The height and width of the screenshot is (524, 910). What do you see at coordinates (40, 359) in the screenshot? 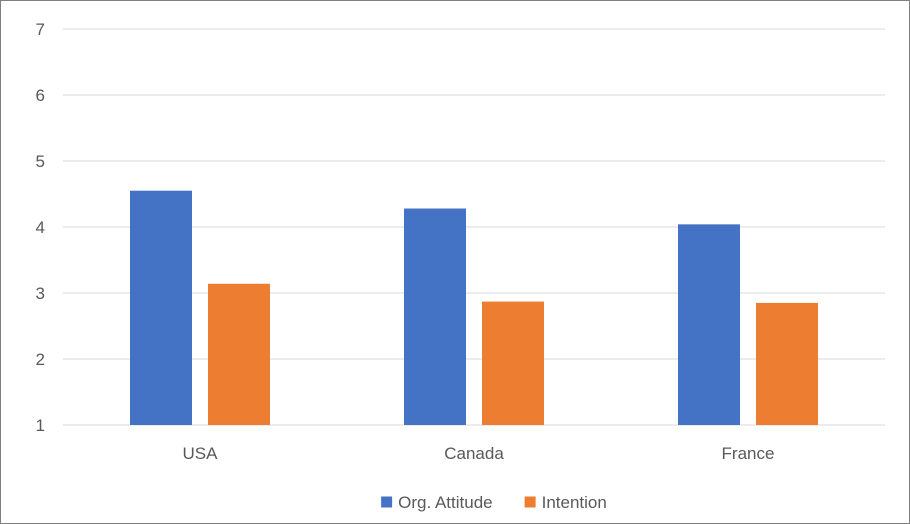
I see `y-tick-label: 2` at bounding box center [40, 359].